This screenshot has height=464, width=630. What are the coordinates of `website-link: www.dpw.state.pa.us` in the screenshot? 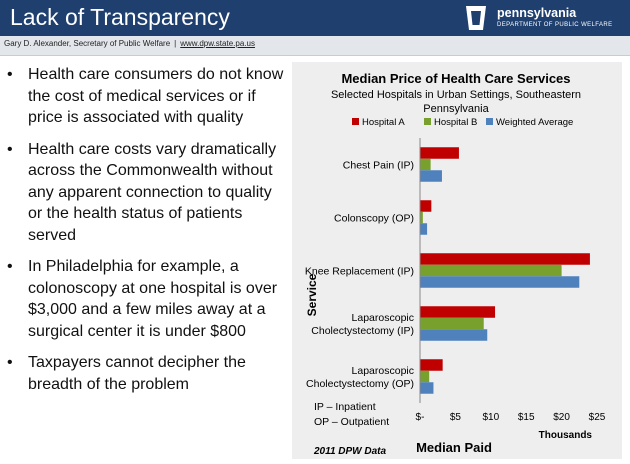 It's located at (217, 43).